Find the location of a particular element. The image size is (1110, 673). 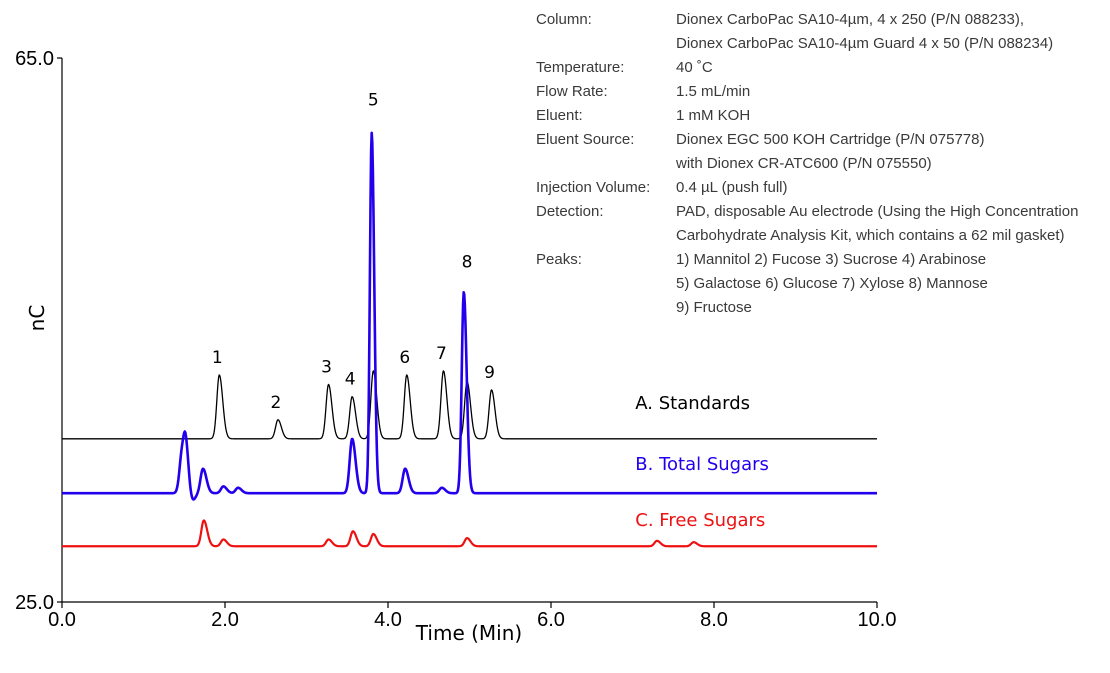

y-tick-label: 25.0 is located at coordinates (34, 603).